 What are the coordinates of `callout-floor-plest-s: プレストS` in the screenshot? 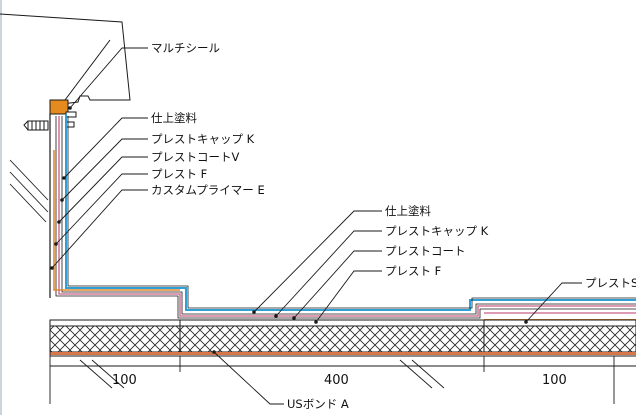 It's located at (610, 283).